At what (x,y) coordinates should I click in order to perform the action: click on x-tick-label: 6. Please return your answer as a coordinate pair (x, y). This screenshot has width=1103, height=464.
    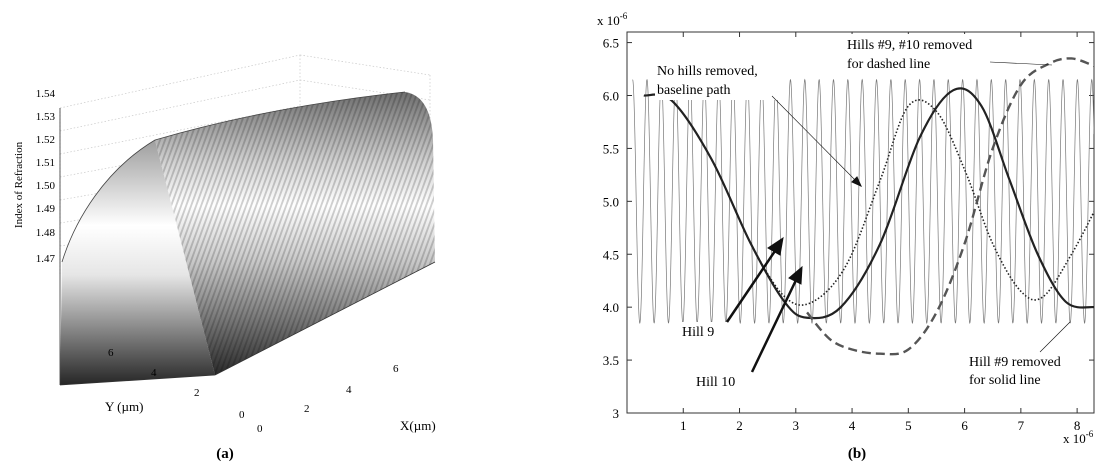
    Looking at the image, I should click on (964, 425).